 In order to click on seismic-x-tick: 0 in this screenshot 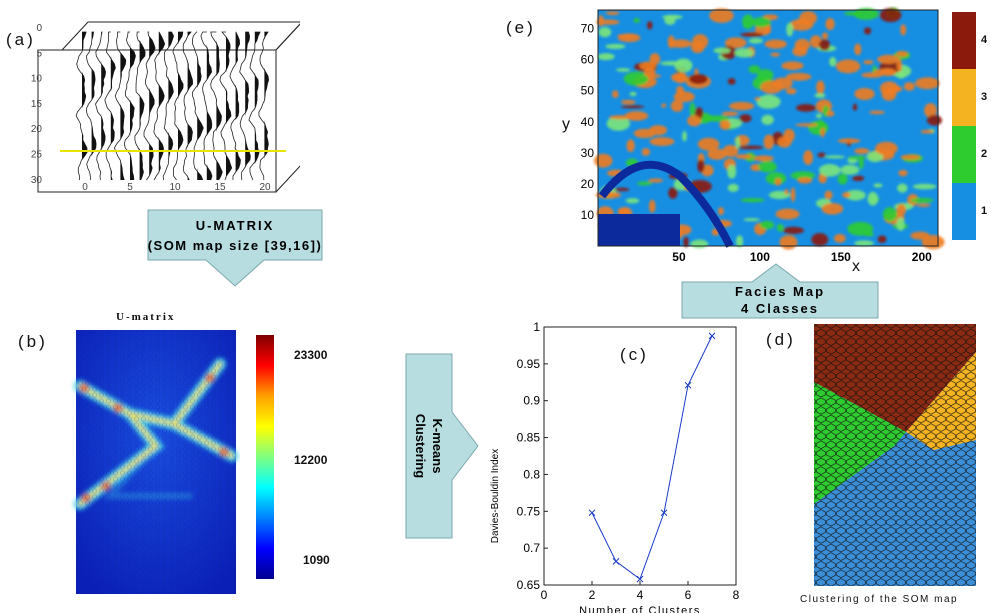, I will do `click(85, 187)`.